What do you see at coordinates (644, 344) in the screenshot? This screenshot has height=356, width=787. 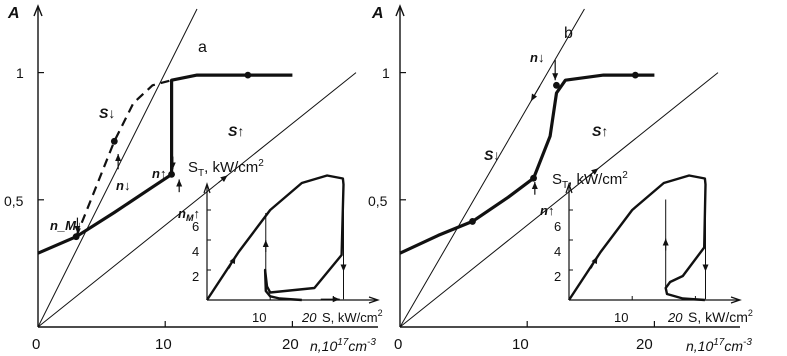 I see `panel-b-xtick-20: 20` at bounding box center [644, 344].